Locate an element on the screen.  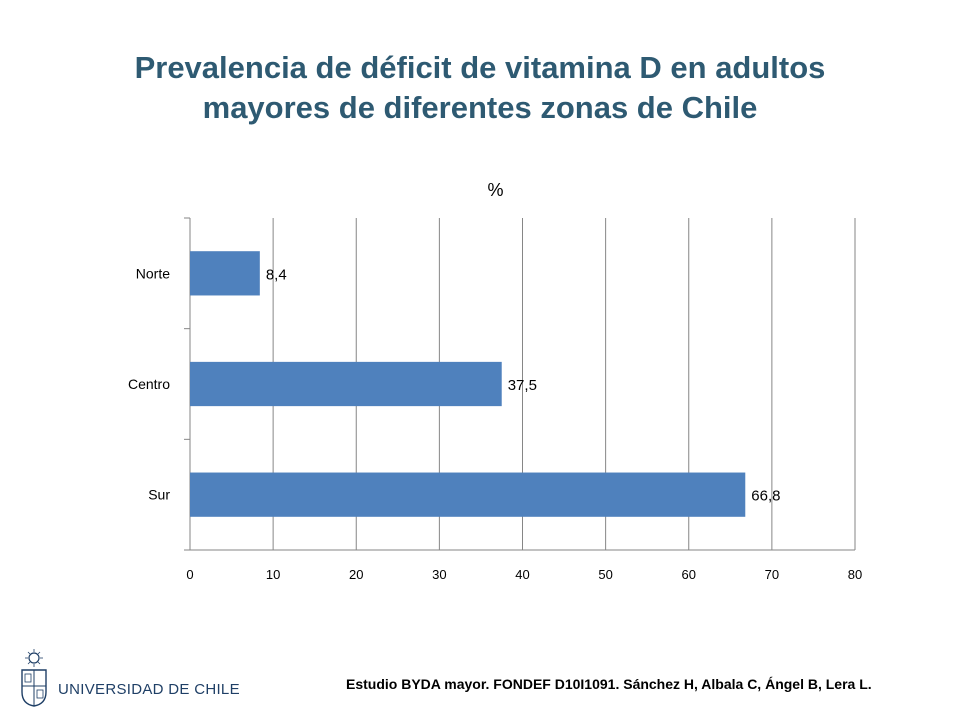
university-name: UNIVERSIDAD DE CHILE is located at coordinates (149, 689).